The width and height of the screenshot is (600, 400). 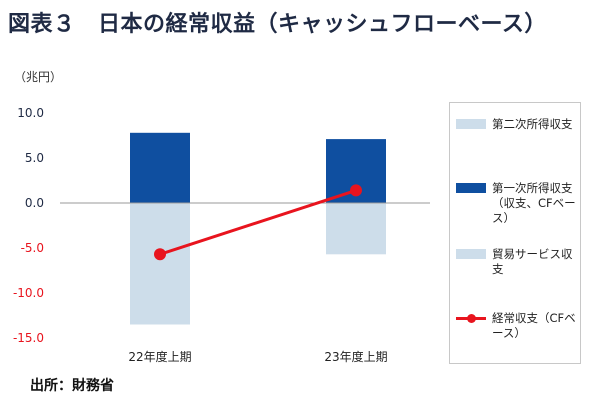 I want to click on current-account-line, so click(x=258, y=222).